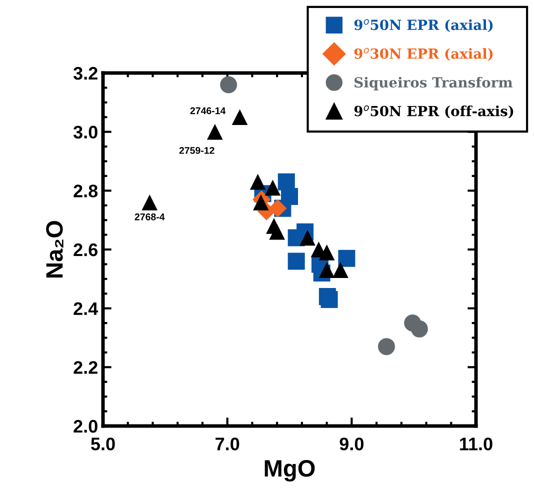  Describe the element at coordinates (289, 471) in the screenshot. I see `x-axis-title: MgO` at that location.